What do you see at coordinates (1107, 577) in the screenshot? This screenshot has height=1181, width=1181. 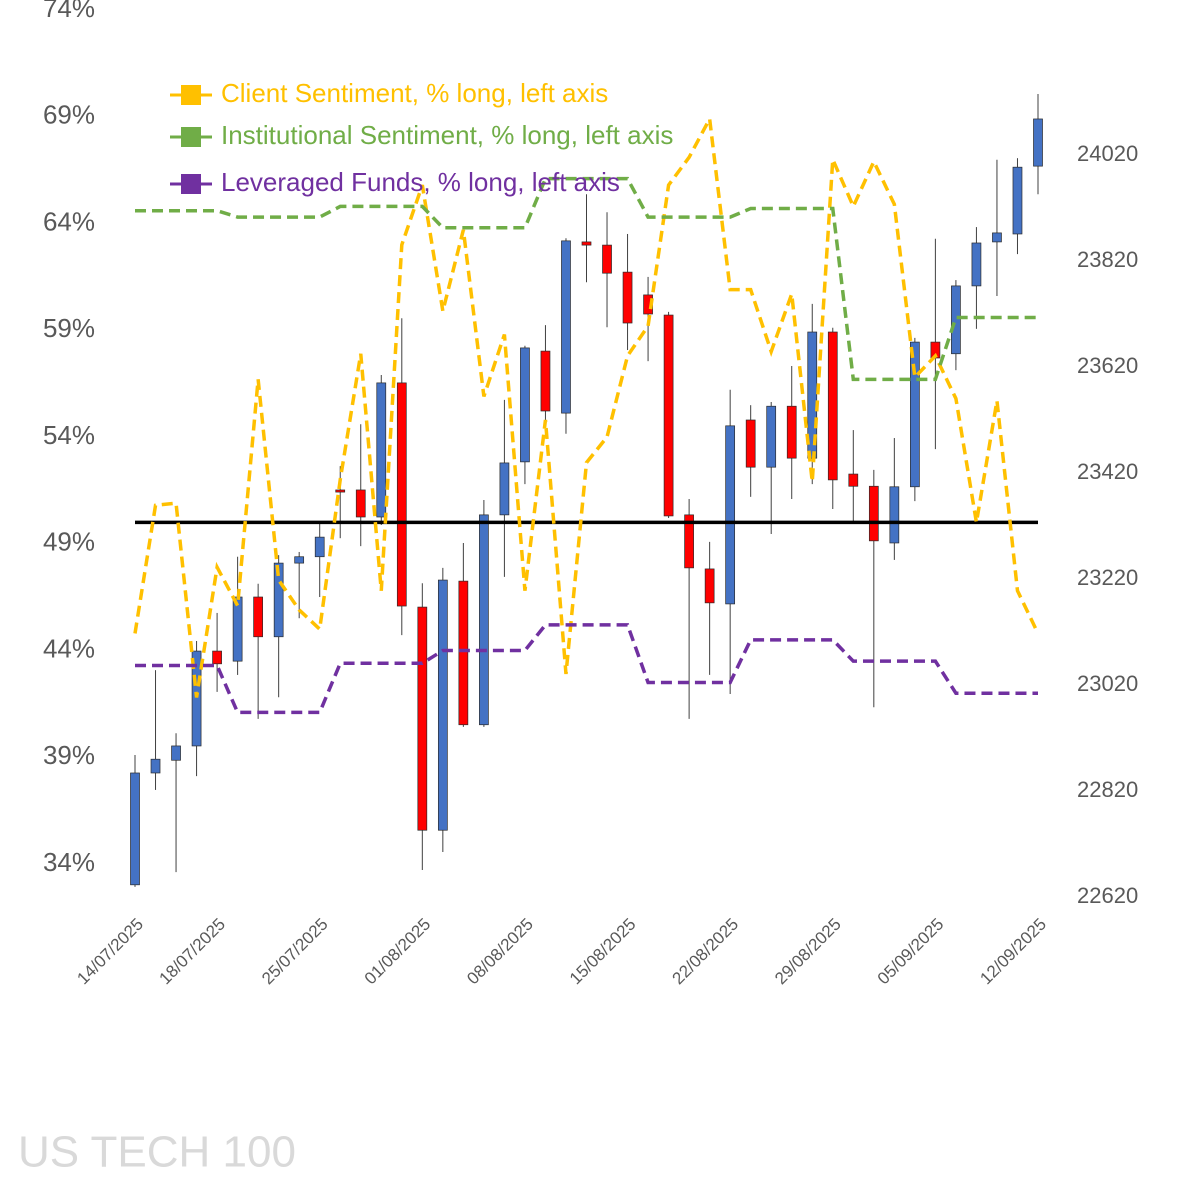 I see `y2-tick-label: 23220` at bounding box center [1107, 577].